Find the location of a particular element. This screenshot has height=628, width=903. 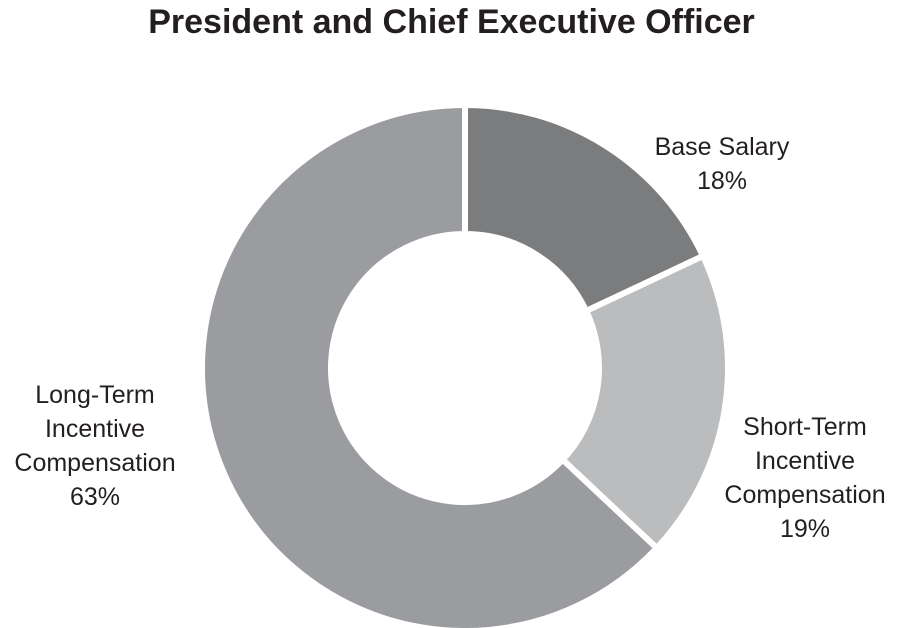

label-short-term-incentive: Short-Term Incentive Compensation 19% is located at coordinates (804, 478).